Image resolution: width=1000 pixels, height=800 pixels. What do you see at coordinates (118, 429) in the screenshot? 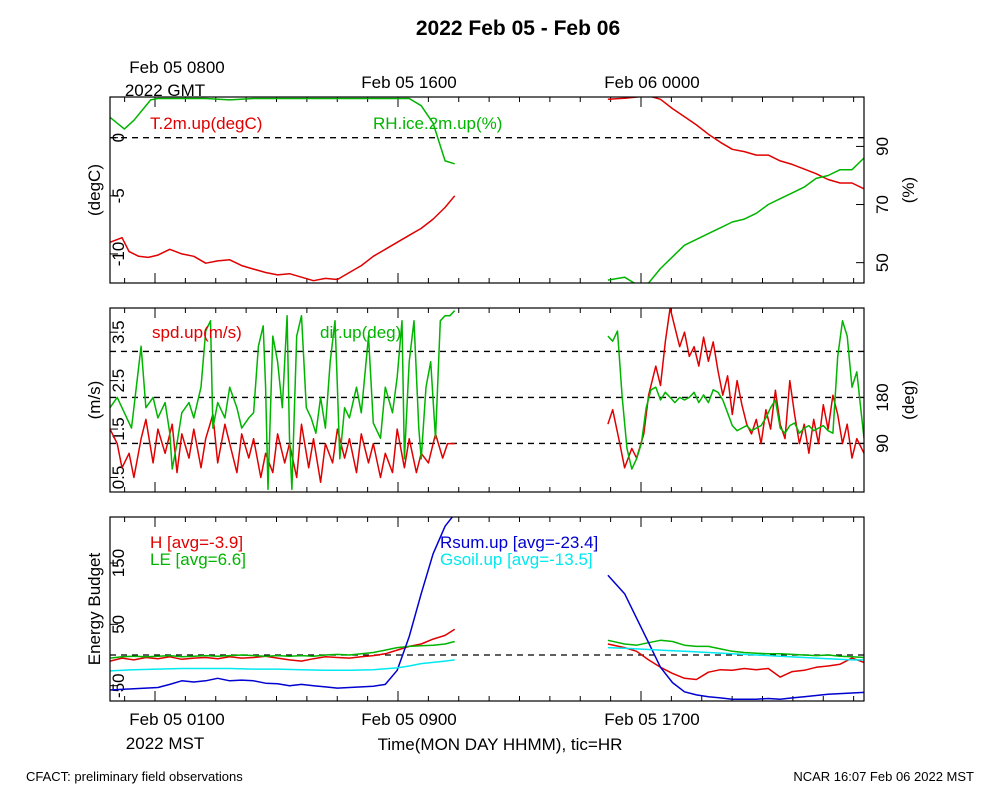
I see `y-left-tick-label: 1.5` at bounding box center [118, 429].